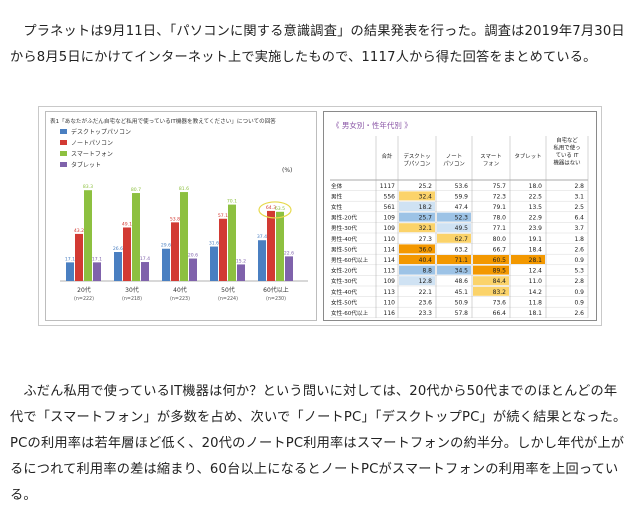 The image size is (640, 532). I want to click on table-cell: 73.6, so click(500, 302).